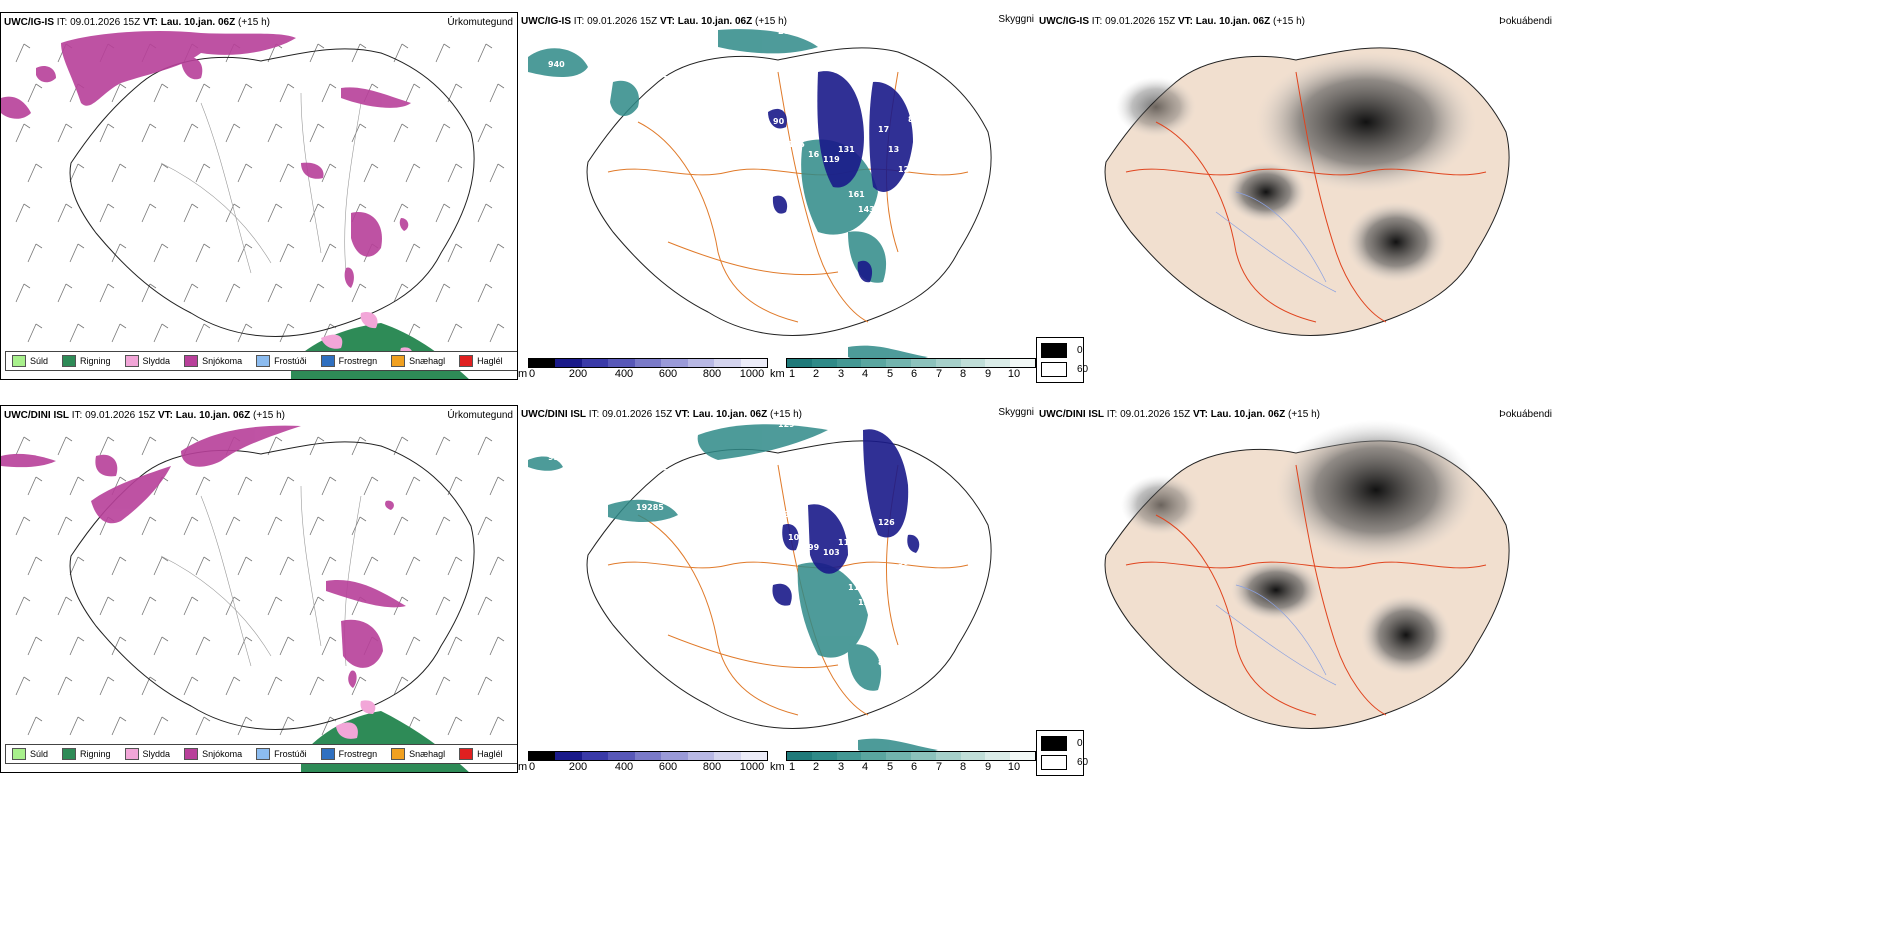 Image resolution: width=1900 pixels, height=950 pixels. I want to click on colorbar-tick: 9, so click(988, 374).